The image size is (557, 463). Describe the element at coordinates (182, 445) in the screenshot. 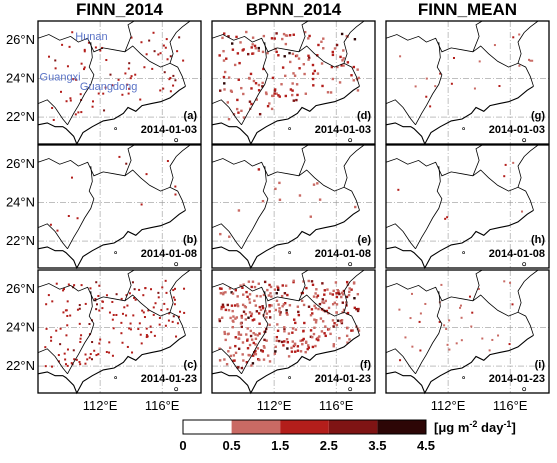

I see `colorbar-tick-label: 0` at that location.